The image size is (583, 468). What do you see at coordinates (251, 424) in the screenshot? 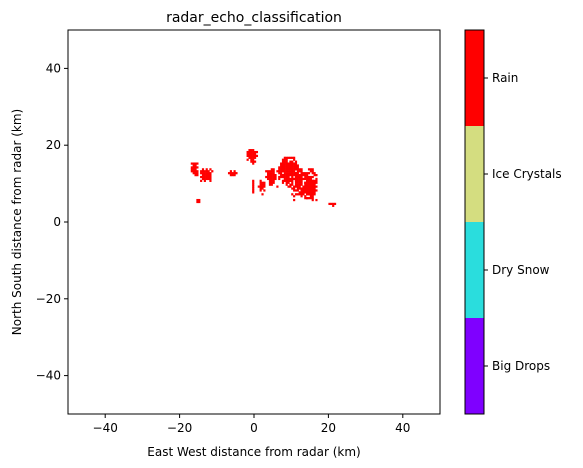
I see `x-axis: −40 −20 0 20 40` at bounding box center [251, 424].